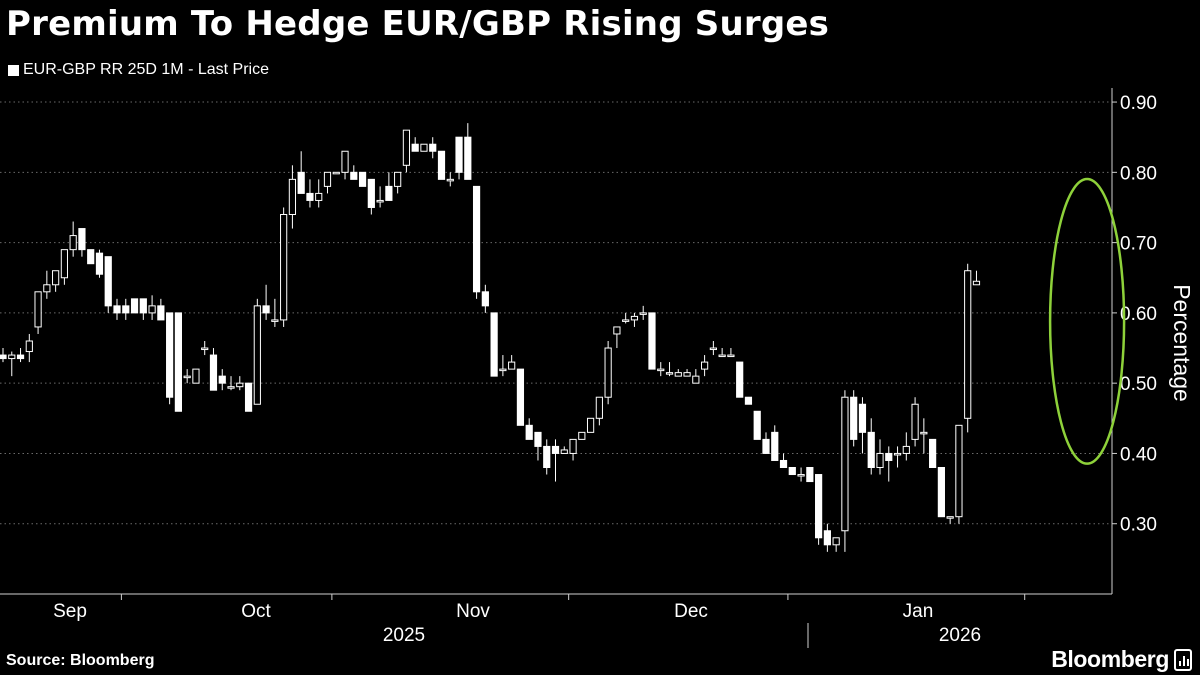  I want to click on chart-legend: EUR-GBP RR 25D 1M - Last Price, so click(138, 70).